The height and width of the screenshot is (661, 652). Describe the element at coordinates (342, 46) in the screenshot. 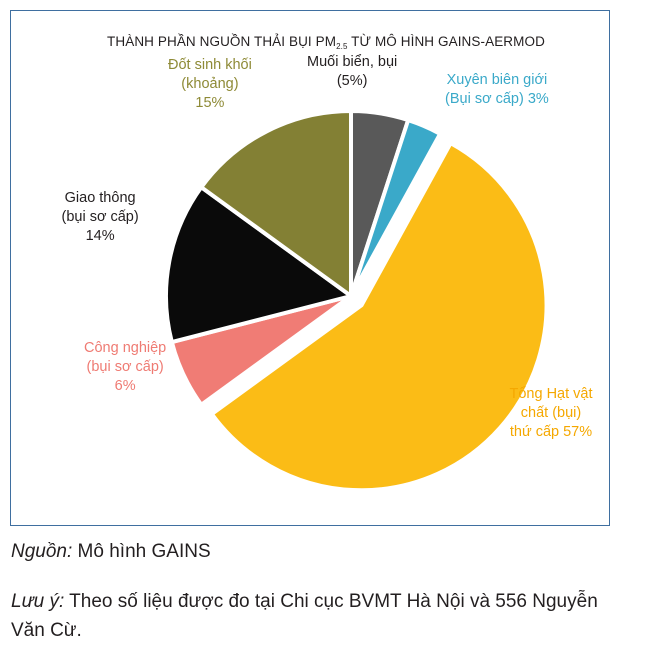

I see `chart-title-subscript: 2.5` at that location.